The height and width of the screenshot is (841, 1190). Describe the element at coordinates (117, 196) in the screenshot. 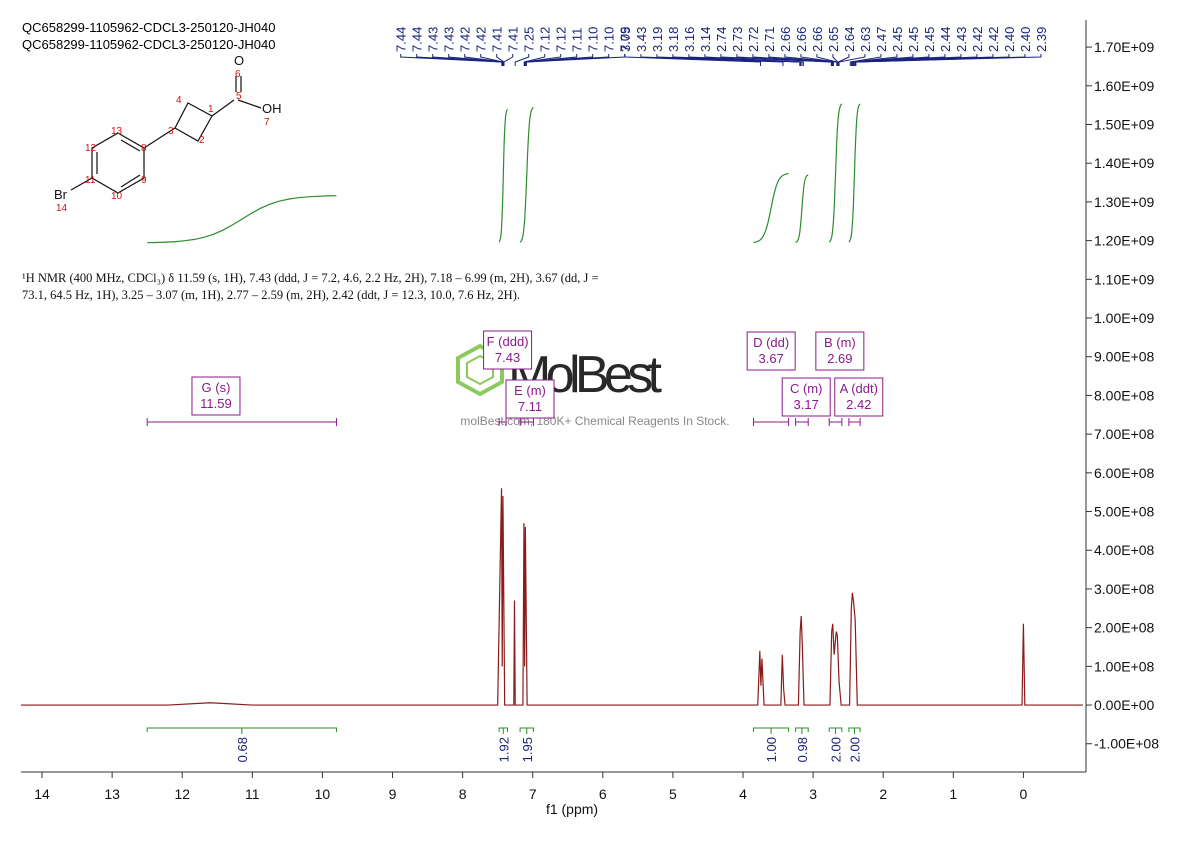

I see `atom-number: 10` at that location.